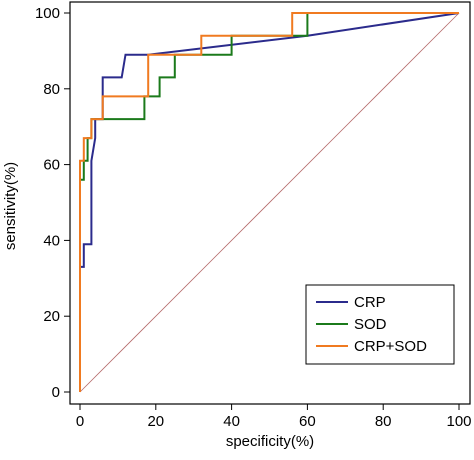  What do you see at coordinates (458, 421) in the screenshot?
I see `x-tick-label: 100` at bounding box center [458, 421].